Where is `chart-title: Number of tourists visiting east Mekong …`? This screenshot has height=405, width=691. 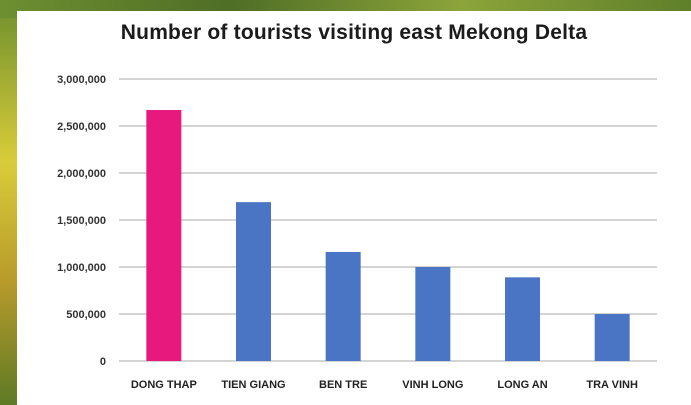
chart-title: Number of tourists visiting east Mekong … is located at coordinates (354, 32).